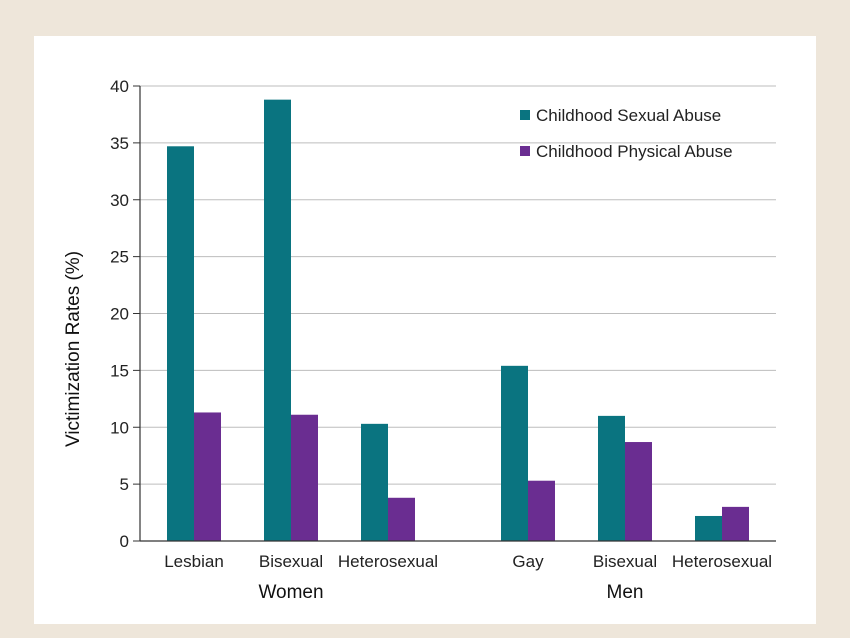 This screenshot has height=638, width=850. I want to click on x-category-label: Gay, so click(528, 561).